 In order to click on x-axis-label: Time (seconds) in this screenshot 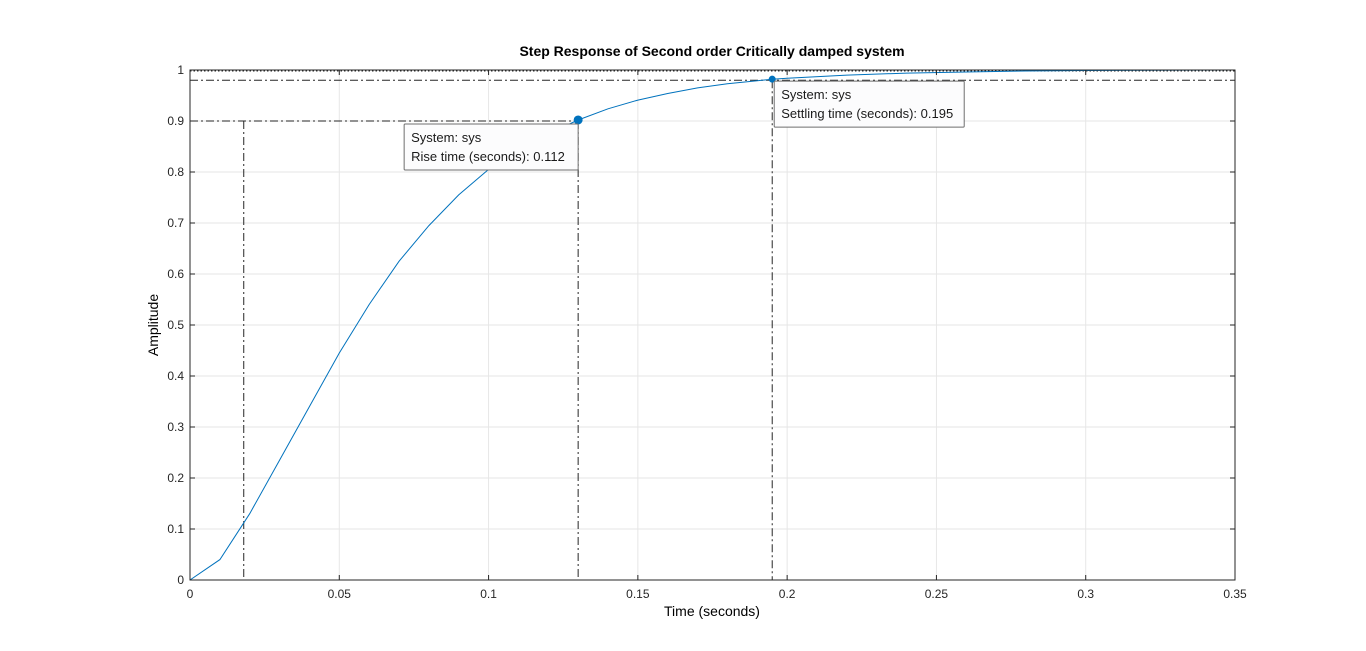, I will do `click(712, 611)`.